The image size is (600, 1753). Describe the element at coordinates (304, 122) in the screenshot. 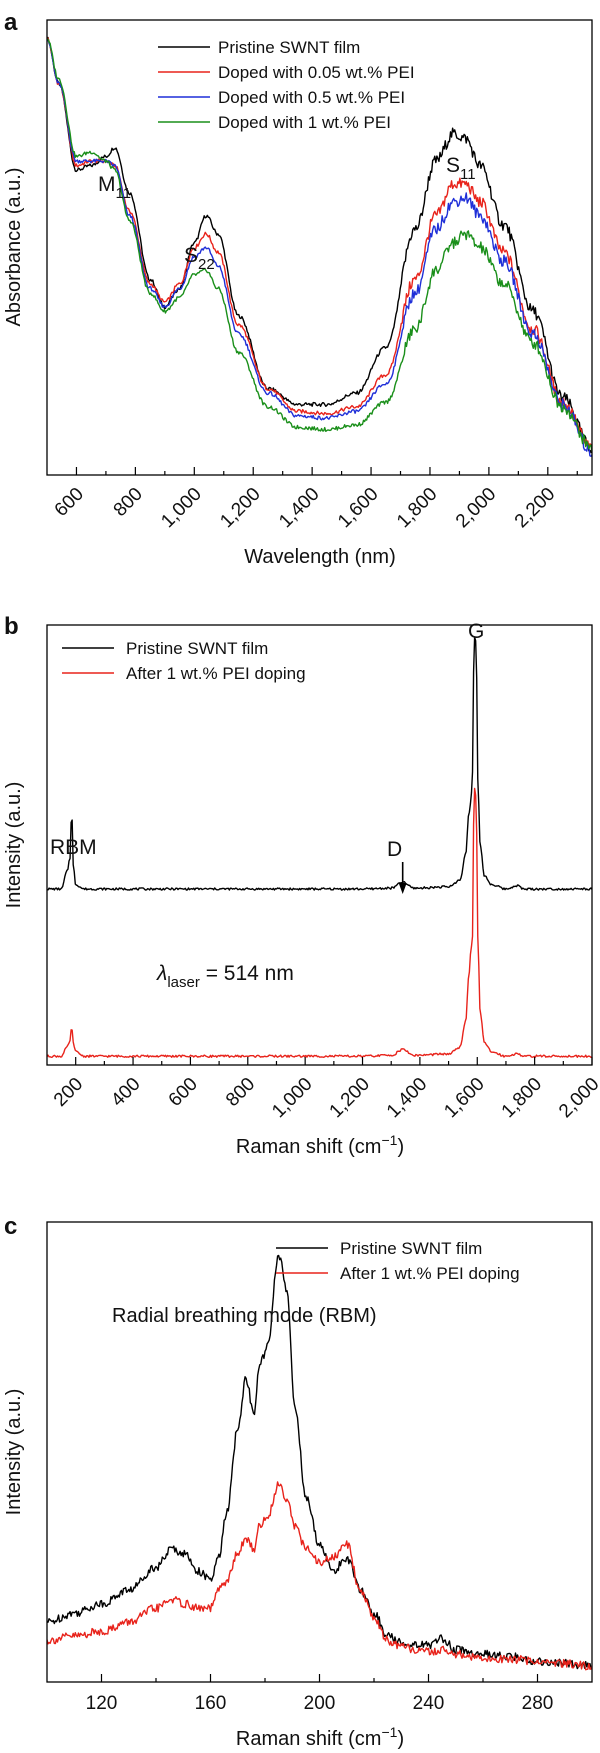

I see `legend-label: Doped with 1 wt.% PEI` at that location.